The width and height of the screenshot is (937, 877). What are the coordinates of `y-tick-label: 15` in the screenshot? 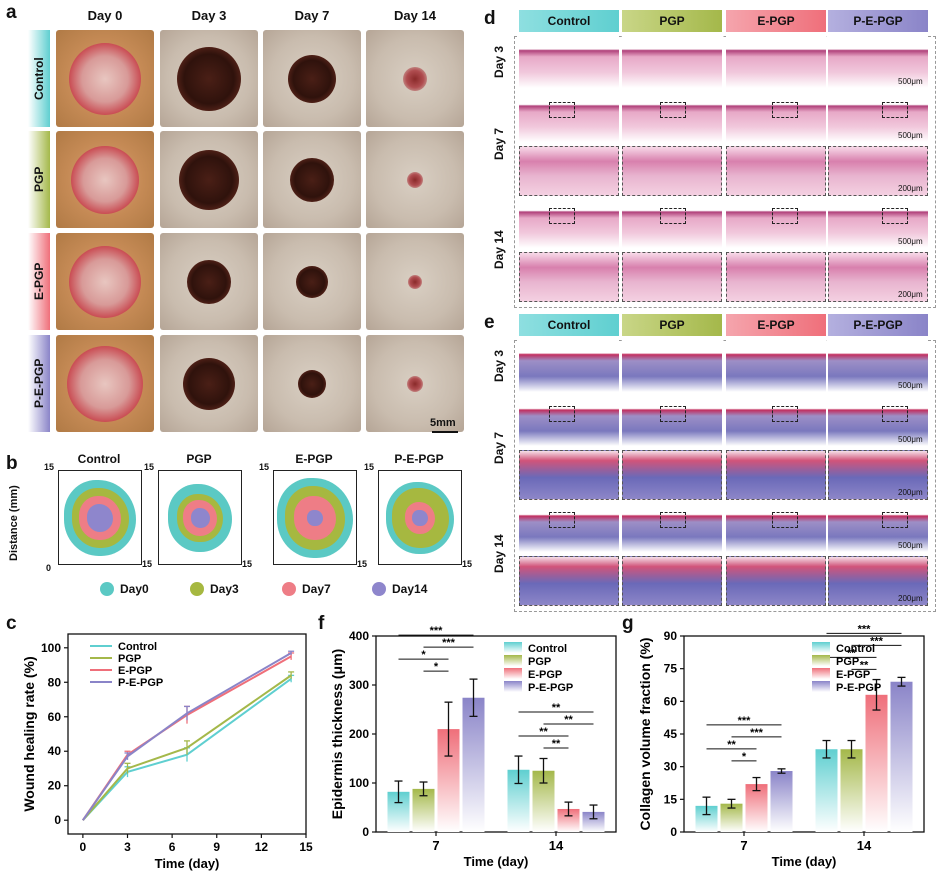 It's located at (671, 799).